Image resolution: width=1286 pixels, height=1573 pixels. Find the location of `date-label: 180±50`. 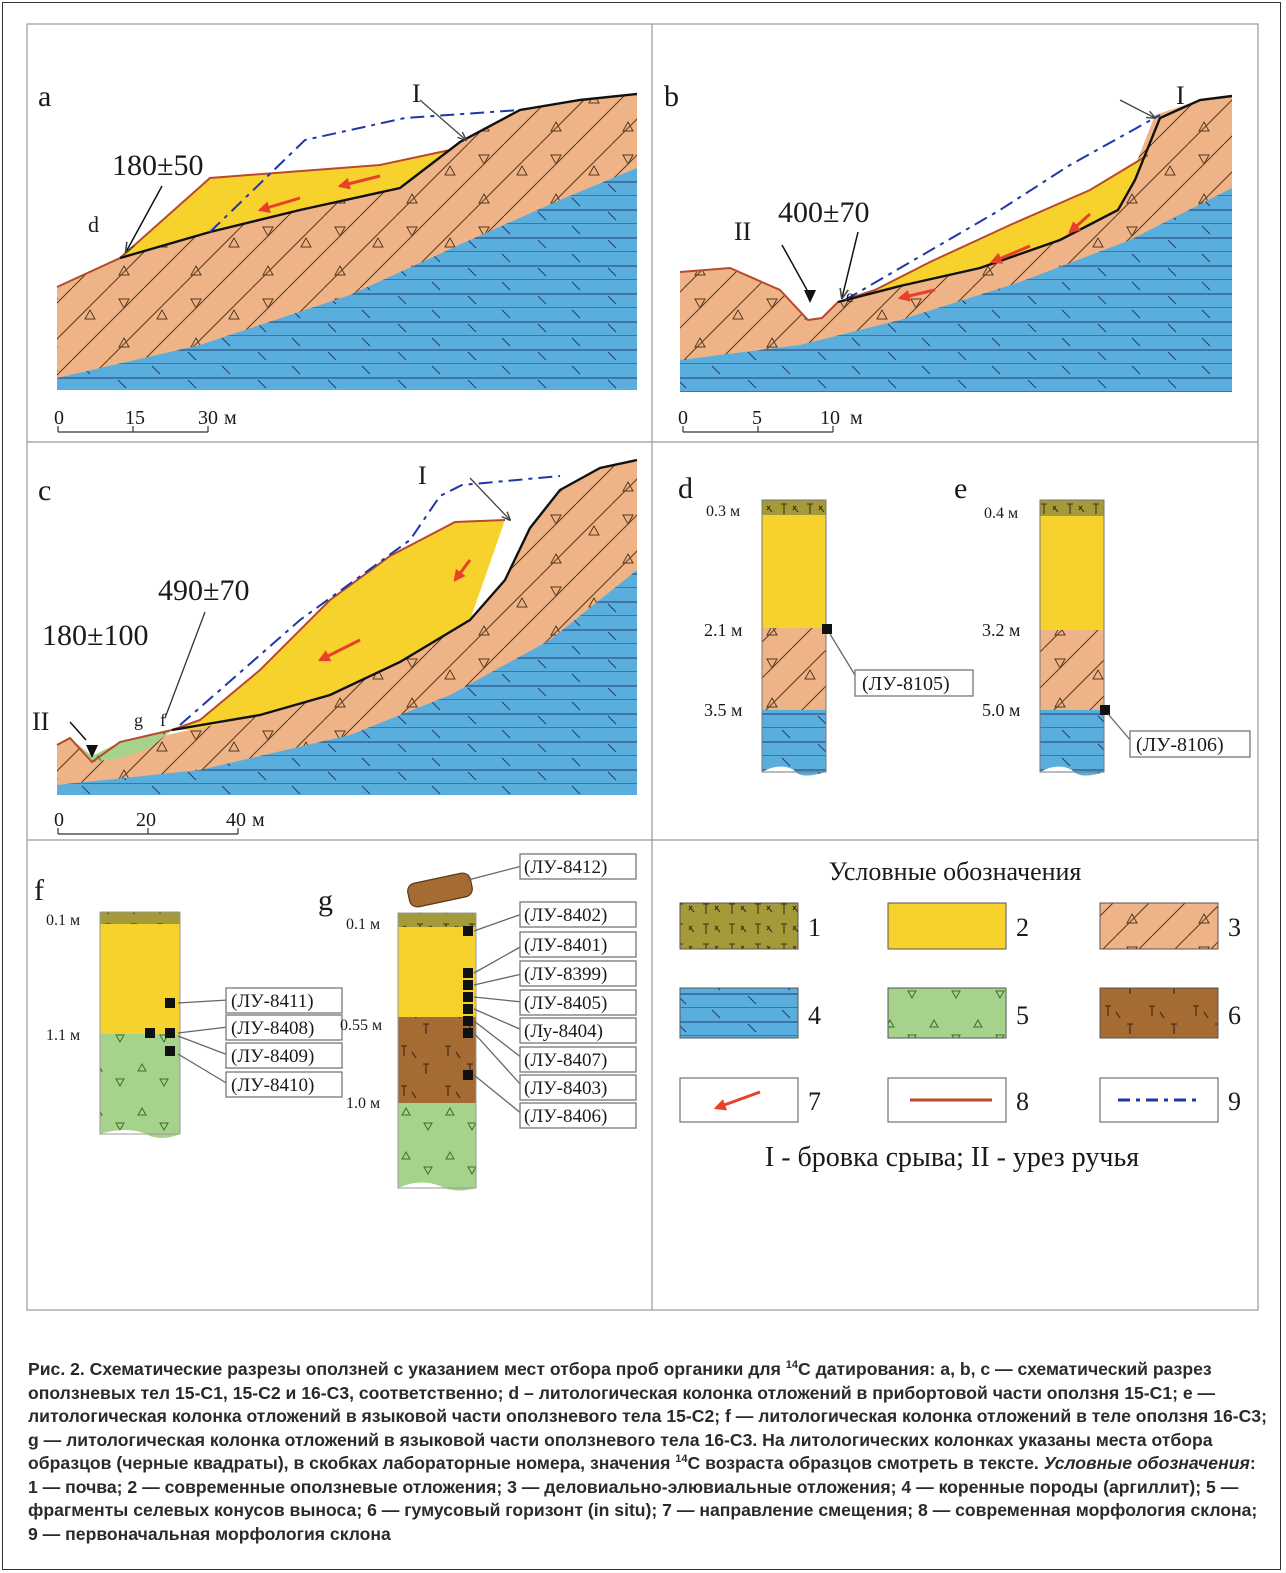

date-label: 180±50 is located at coordinates (157, 165).